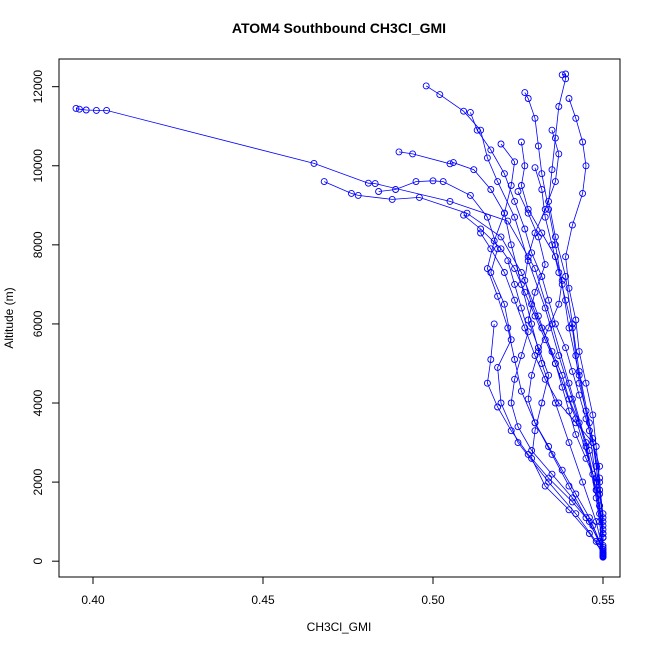  What do you see at coordinates (38, 244) in the screenshot?
I see `y-tick-label: 8000` at bounding box center [38, 244].